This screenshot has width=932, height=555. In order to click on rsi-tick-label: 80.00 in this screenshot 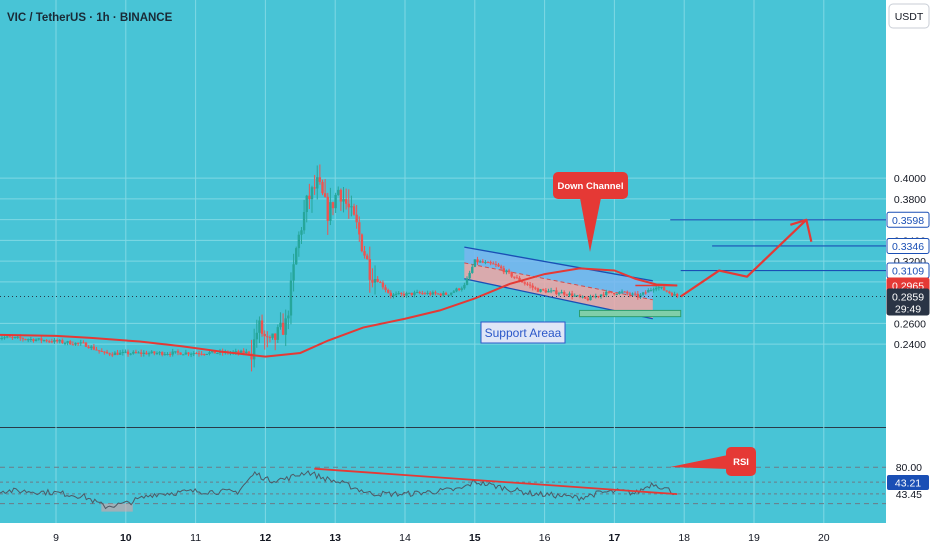, I will do `click(909, 468)`.